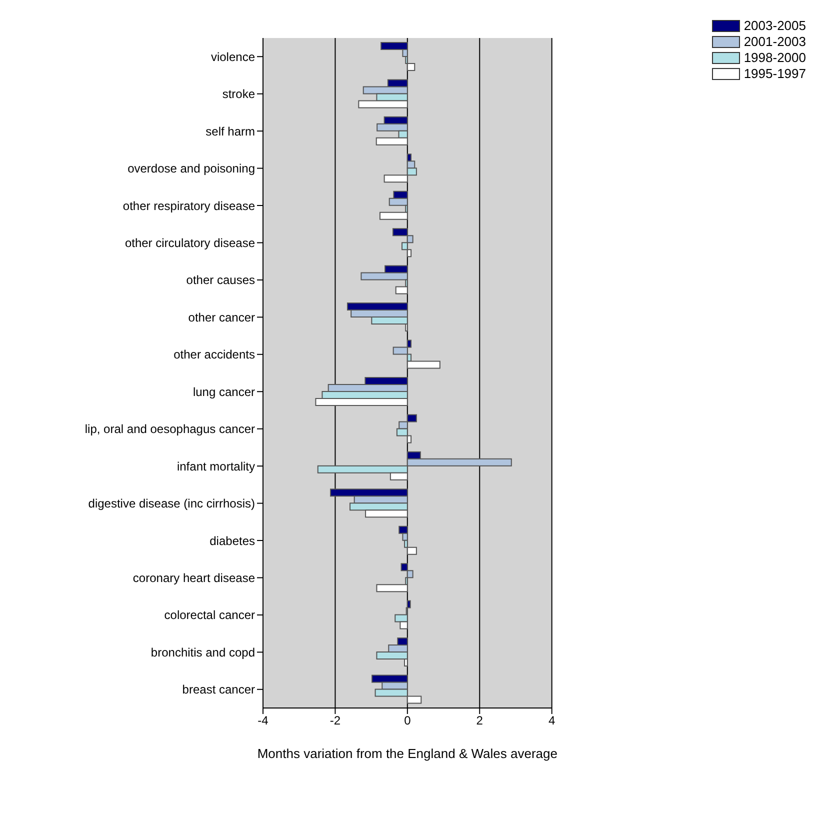  Describe the element at coordinates (189, 205) in the screenshot. I see `y-tick-label: other respiratory disease` at that location.